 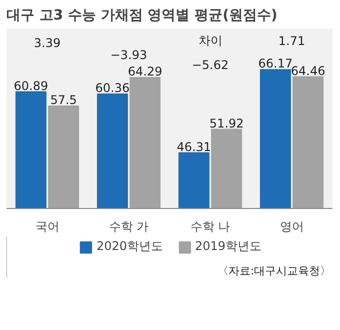 I want to click on data-label: 64.46, so click(x=308, y=71).